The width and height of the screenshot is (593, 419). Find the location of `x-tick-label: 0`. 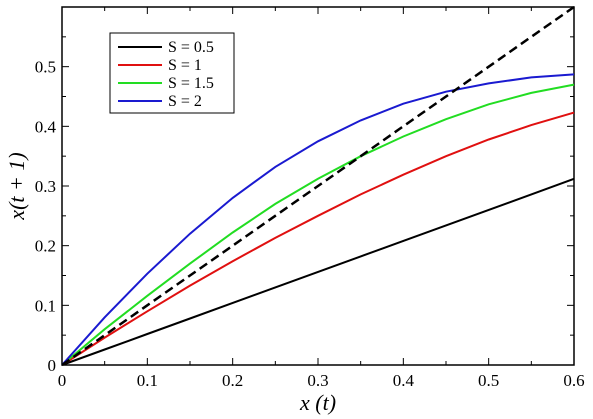

x-tick-label: 0 is located at coordinates (62, 380).